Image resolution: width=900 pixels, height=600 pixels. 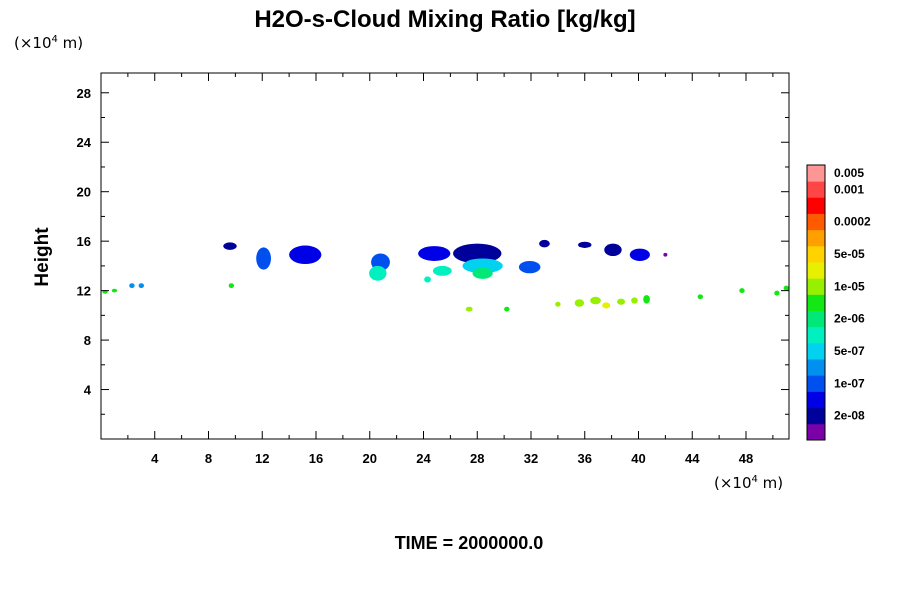 What do you see at coordinates (88, 390) in the screenshot?
I see `y-tick-label-4: 4` at bounding box center [88, 390].